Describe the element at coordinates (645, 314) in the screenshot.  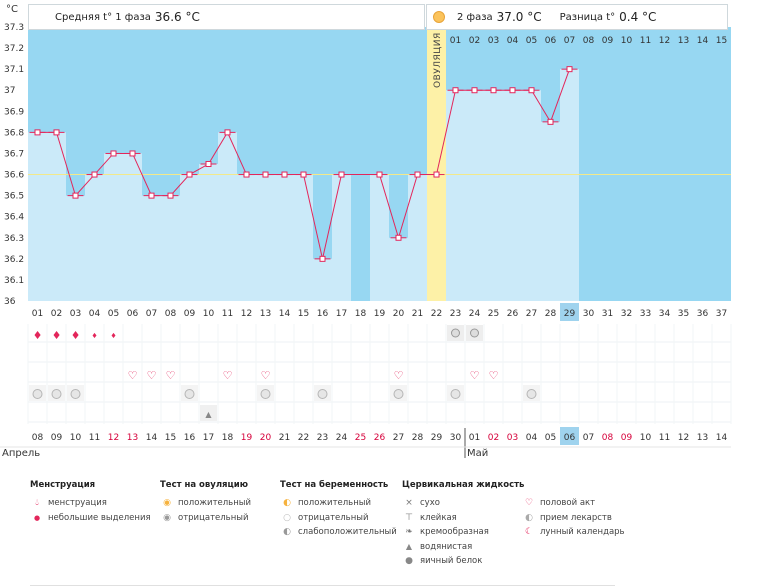
I see `cycle-day-label: 33` at that location.